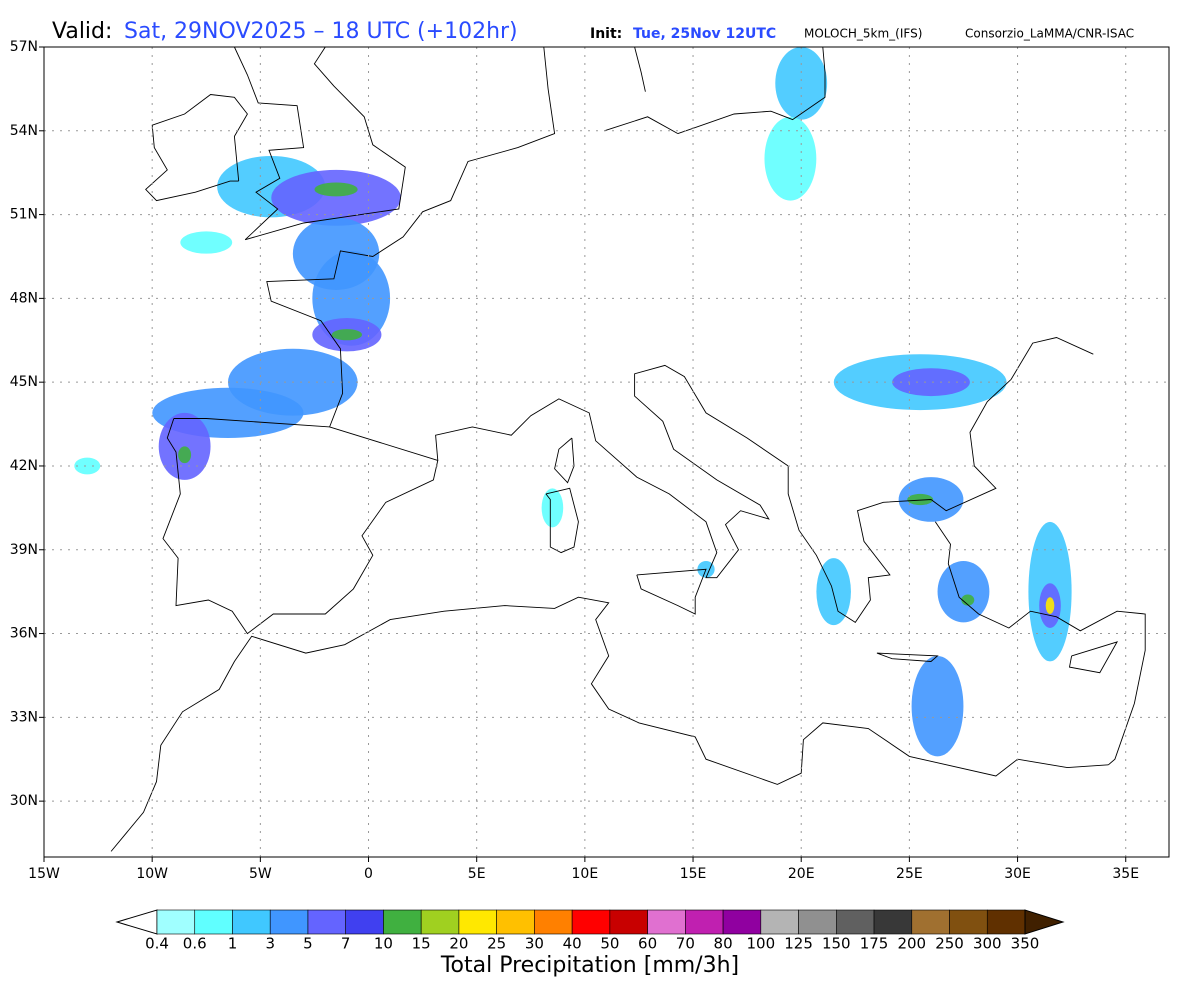 Image resolution: width=1180 pixels, height=984 pixels. I want to click on colorbar-label: 15, so click(421, 944).